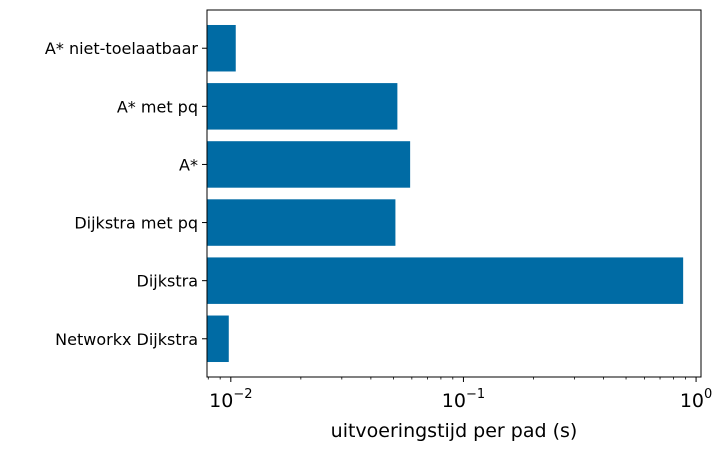  What do you see at coordinates (302, 106) in the screenshot?
I see `bar-a-met-pq` at bounding box center [302, 106].